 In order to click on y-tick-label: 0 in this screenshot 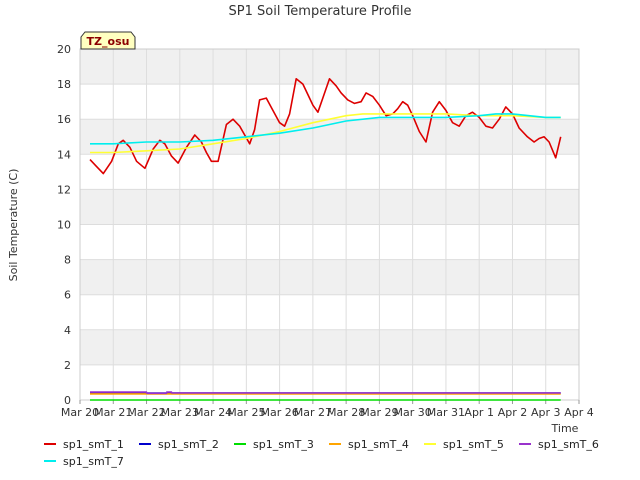, I will do `click(67, 400)`.